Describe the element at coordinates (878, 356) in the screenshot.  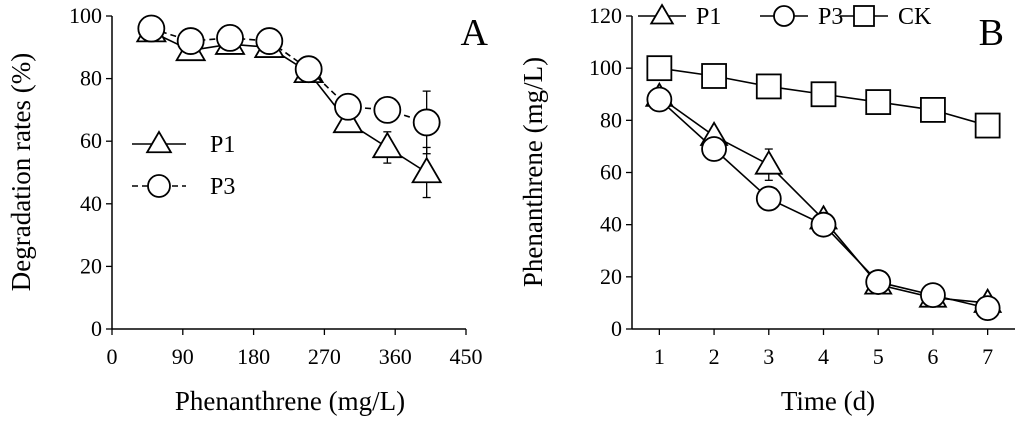
I see `x-tick-label: 5` at that location.